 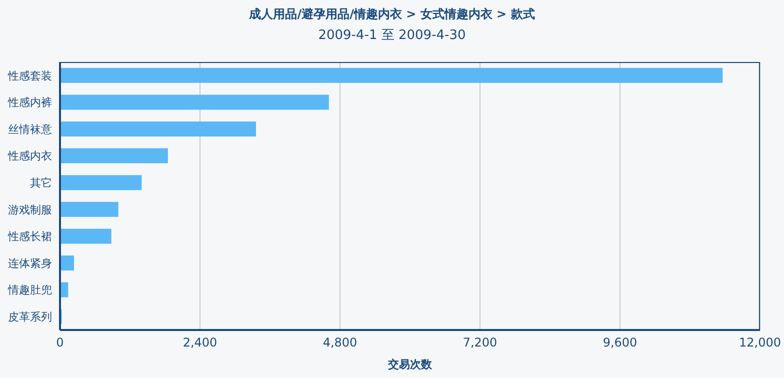 I want to click on chart-subtitle: 2009-4-1 至 2009-4-30, so click(x=392, y=35).